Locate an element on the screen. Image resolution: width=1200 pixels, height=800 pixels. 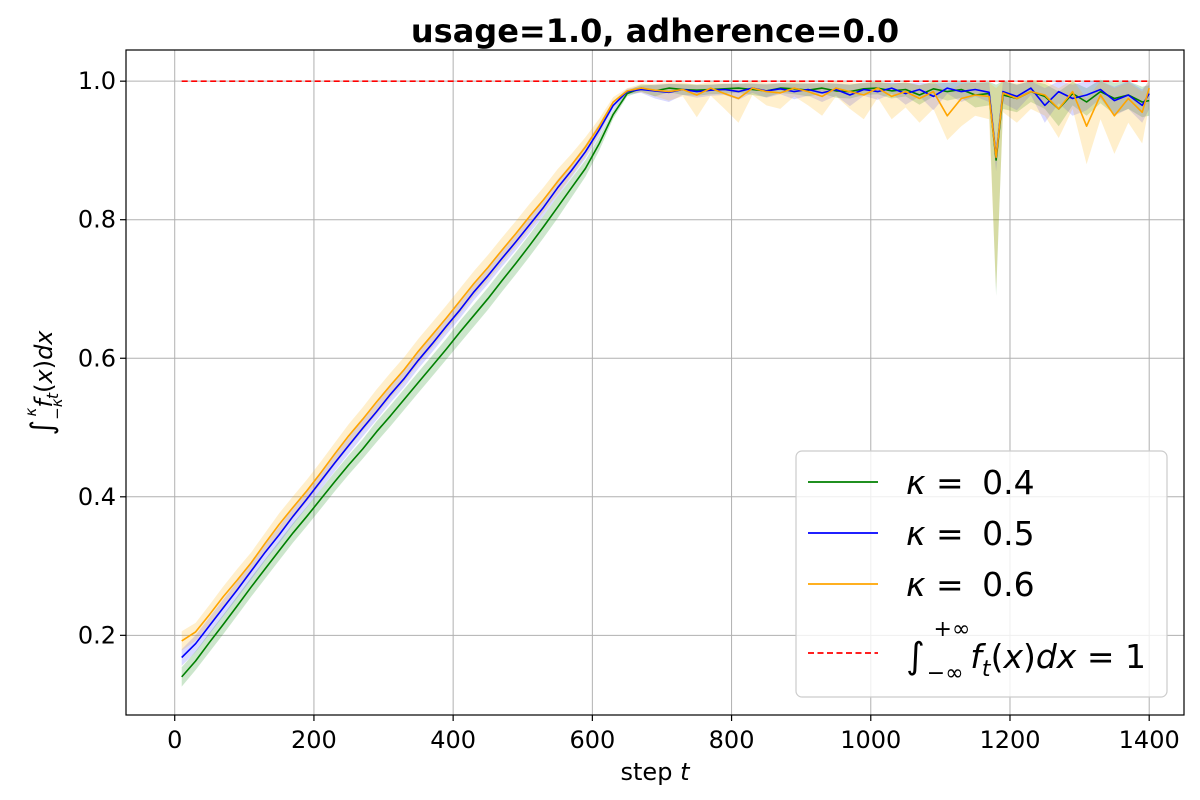
legend-label: κ = 0.4 is located at coordinates (970, 482).